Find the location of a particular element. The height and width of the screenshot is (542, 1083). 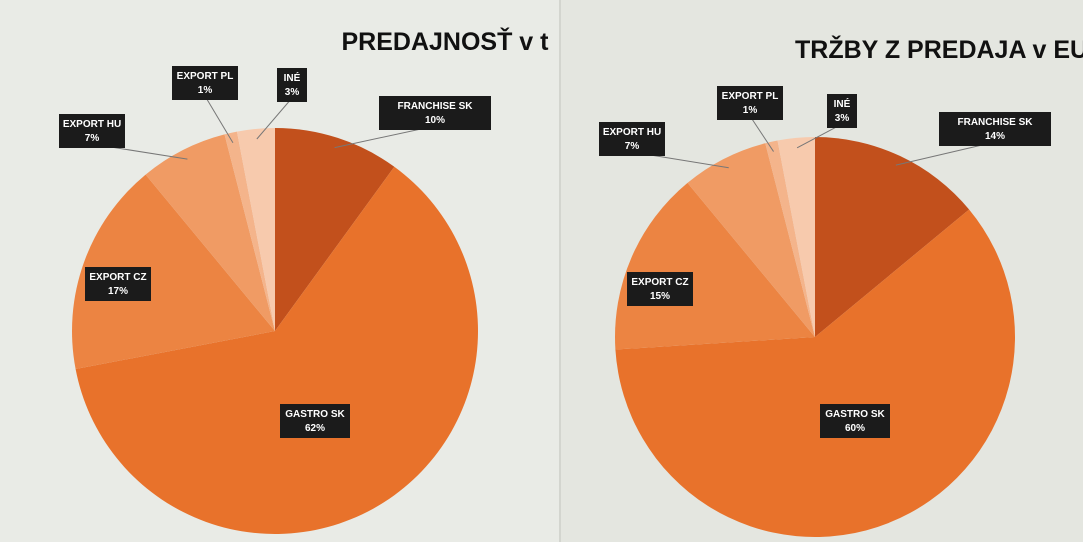

value-label: 15% is located at coordinates (660, 296).